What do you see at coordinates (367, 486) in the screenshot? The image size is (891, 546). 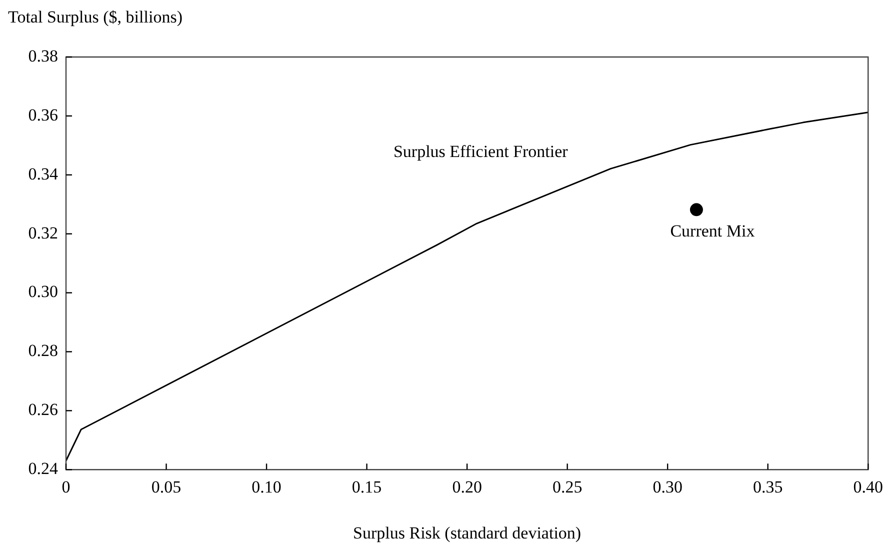 I see `x-tick-label: 0.15` at bounding box center [367, 486].